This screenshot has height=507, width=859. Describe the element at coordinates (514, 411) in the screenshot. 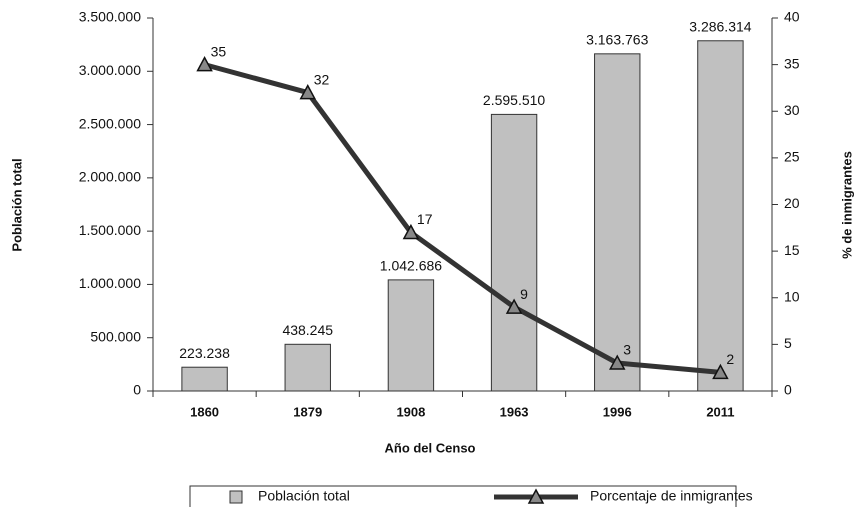

I see `x-tick-label: 1963` at that location.